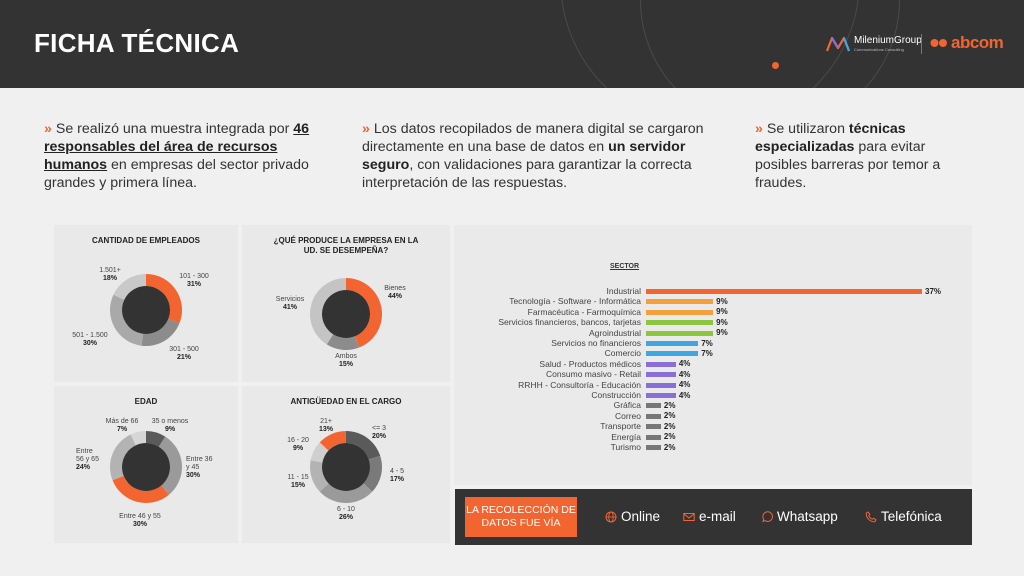 The height and width of the screenshot is (576, 1024). Describe the element at coordinates (933, 291) in the screenshot. I see `bar-value-label: 37%` at that location.